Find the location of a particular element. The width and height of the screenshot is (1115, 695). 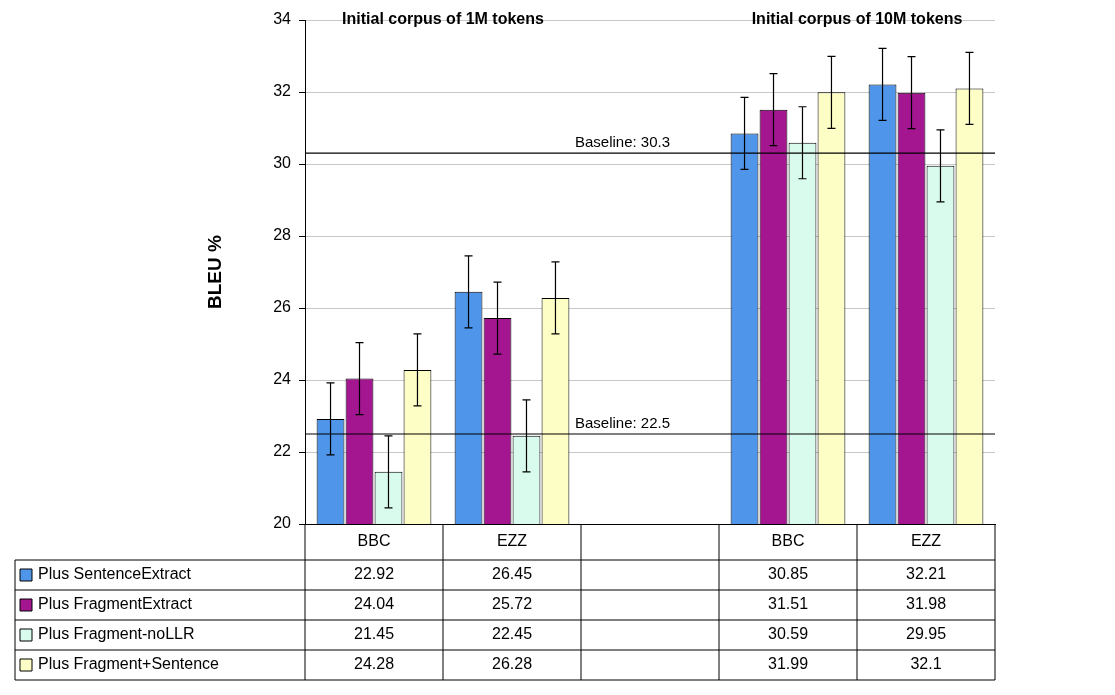

y-tick-label: 30 is located at coordinates (282, 163).